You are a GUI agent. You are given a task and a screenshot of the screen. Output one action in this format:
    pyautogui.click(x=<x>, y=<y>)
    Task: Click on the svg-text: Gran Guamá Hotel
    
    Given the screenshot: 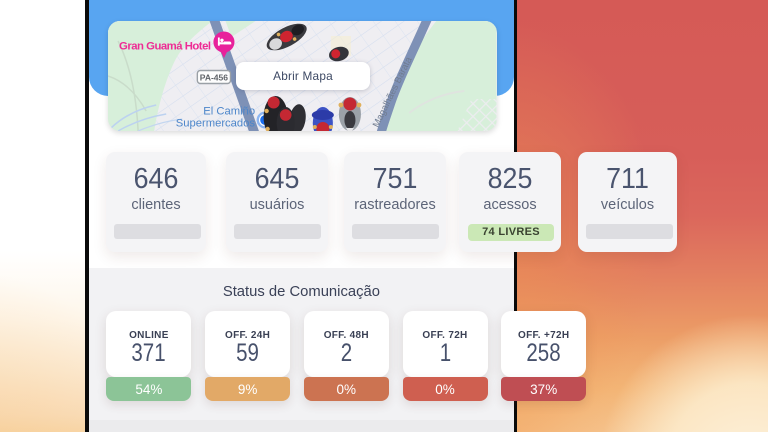 What is the action you would take?
    pyautogui.click(x=165, y=47)
    